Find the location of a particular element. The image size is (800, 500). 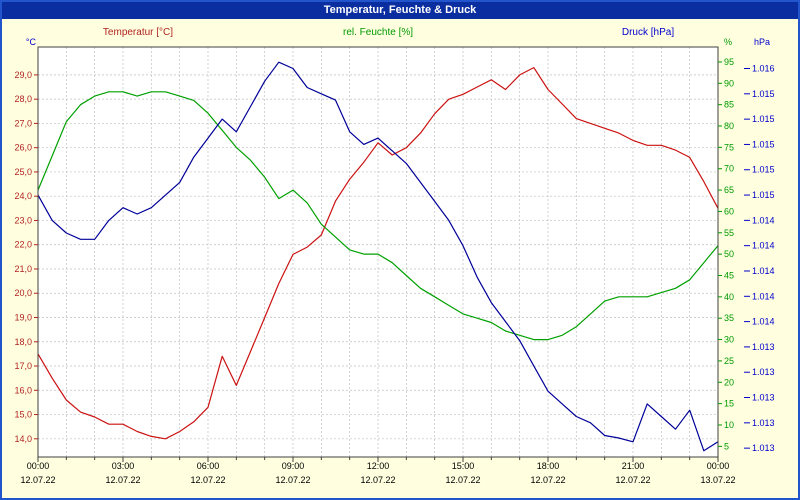

temp-axis-label: 28,0 is located at coordinates (23, 99).